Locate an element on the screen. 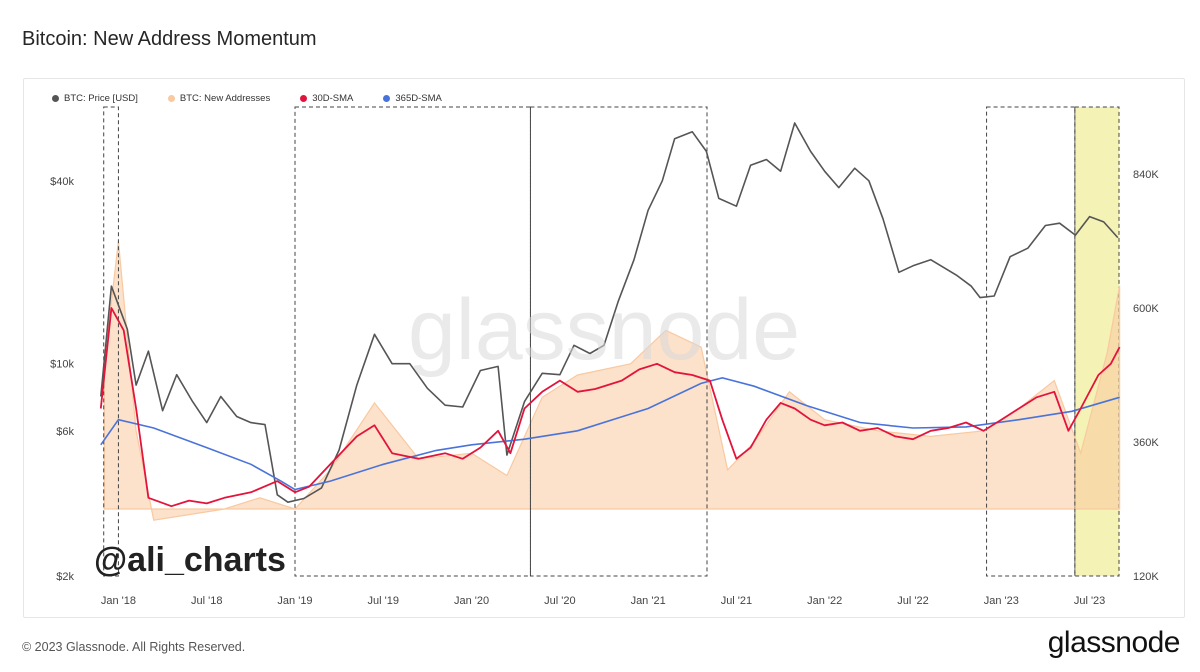  y-right-tick: 120K is located at coordinates (1146, 577).